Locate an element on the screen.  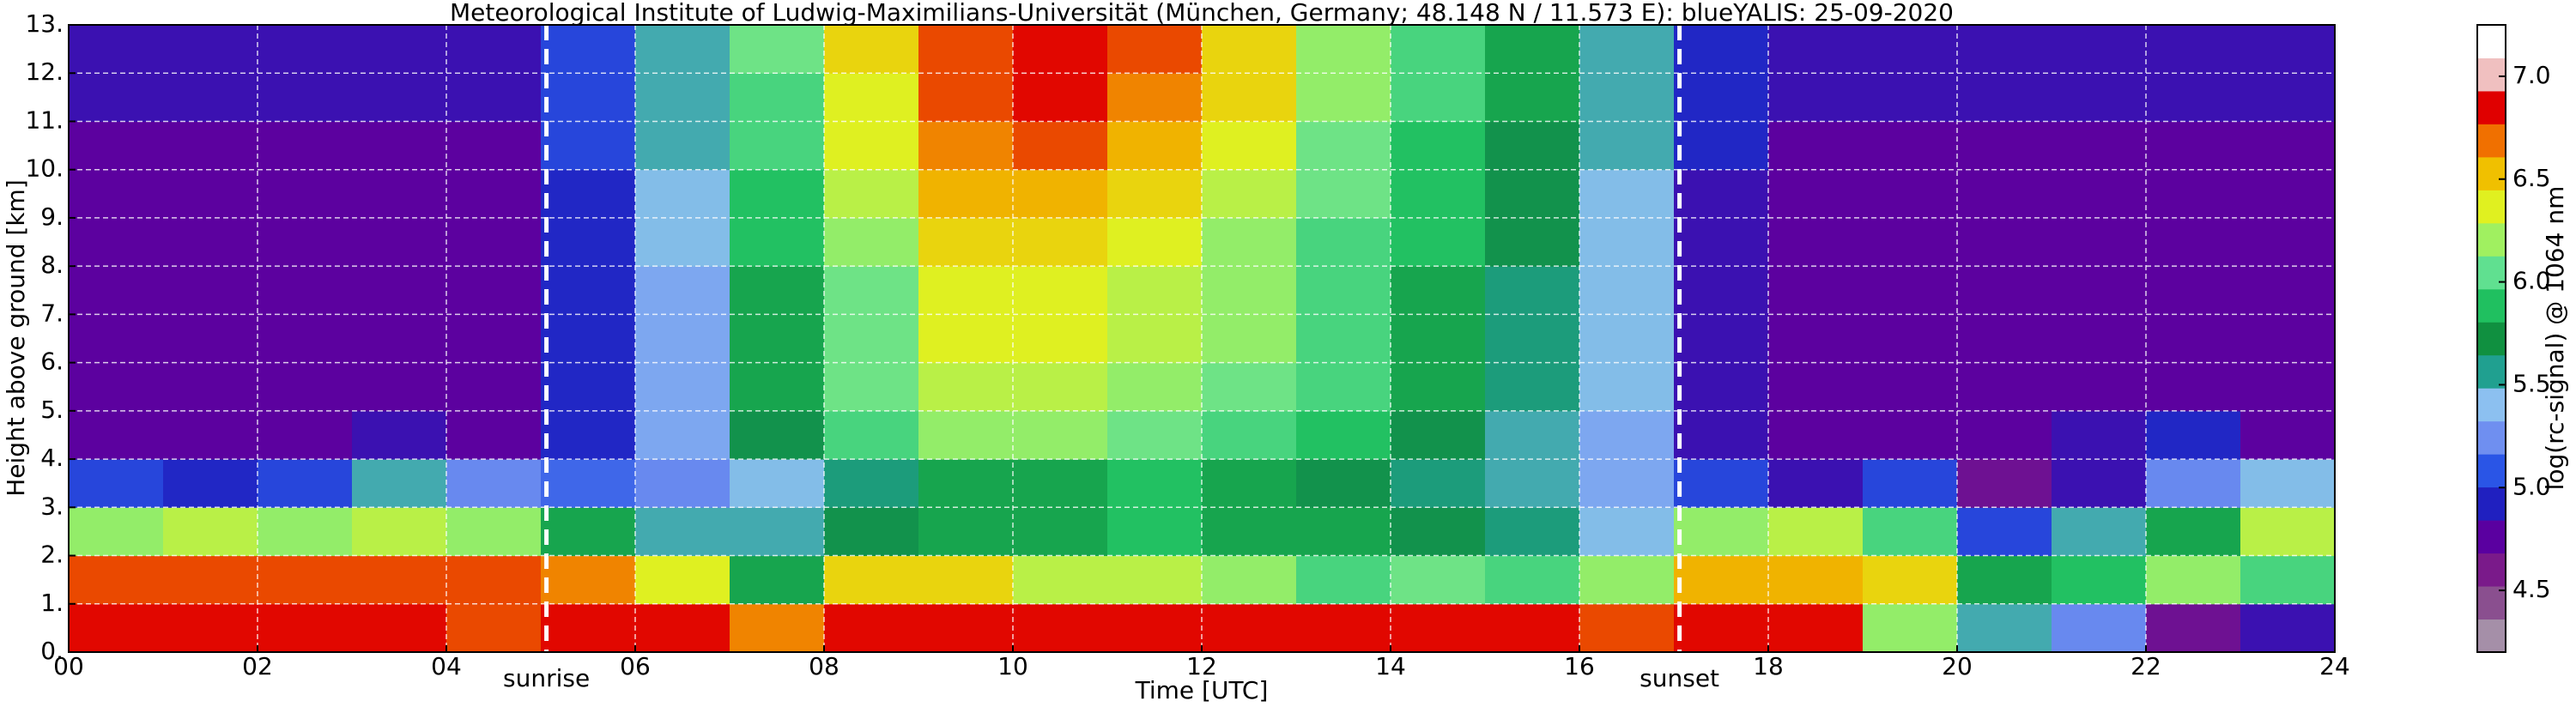
x-tick-label: 18 is located at coordinates (1768, 666).